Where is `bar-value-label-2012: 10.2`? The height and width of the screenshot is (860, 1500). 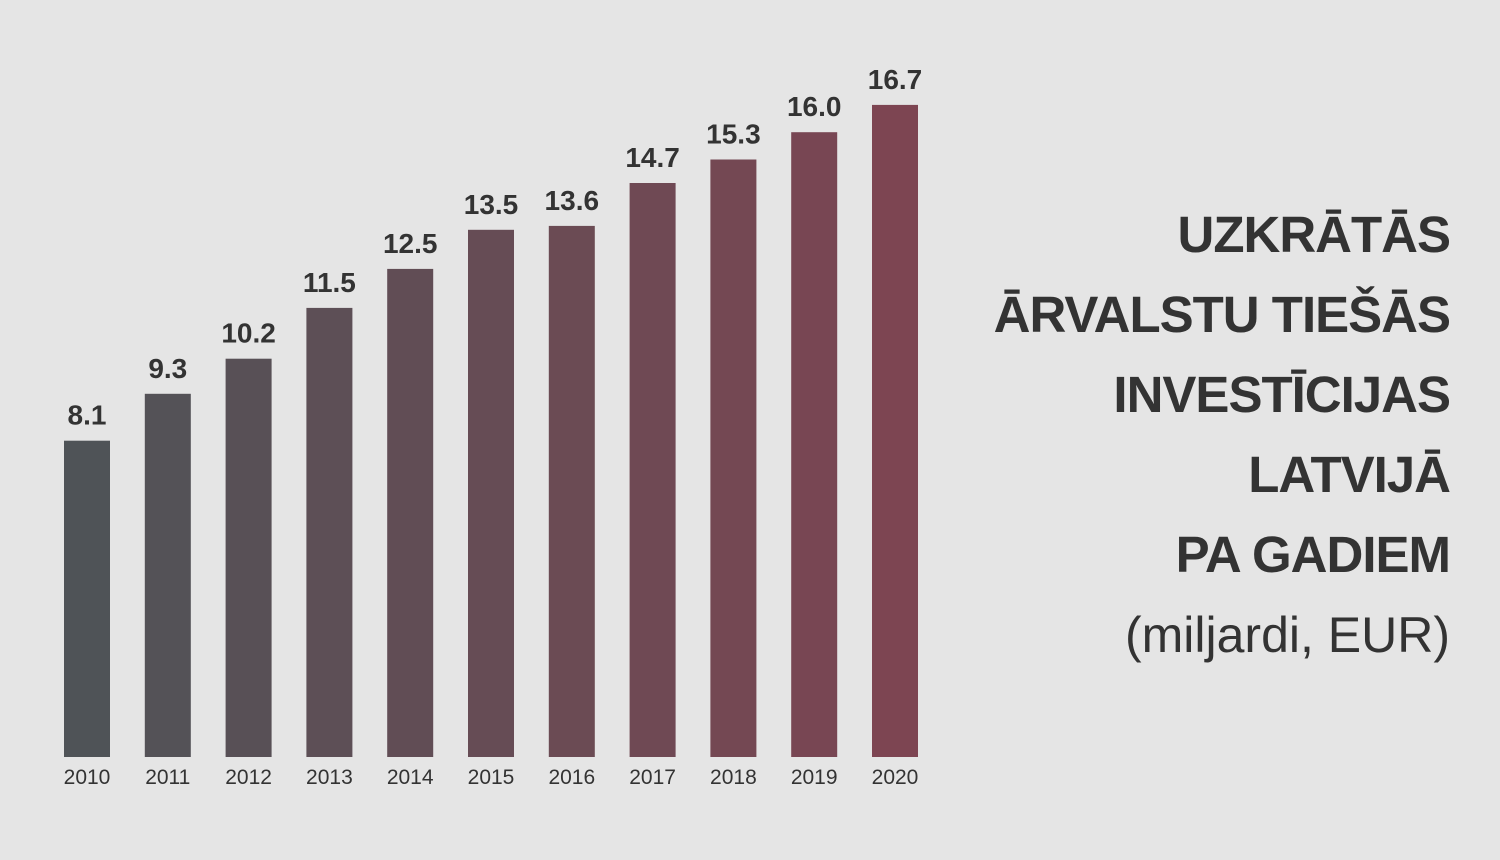 bar-value-label-2012: 10.2 is located at coordinates (248, 333).